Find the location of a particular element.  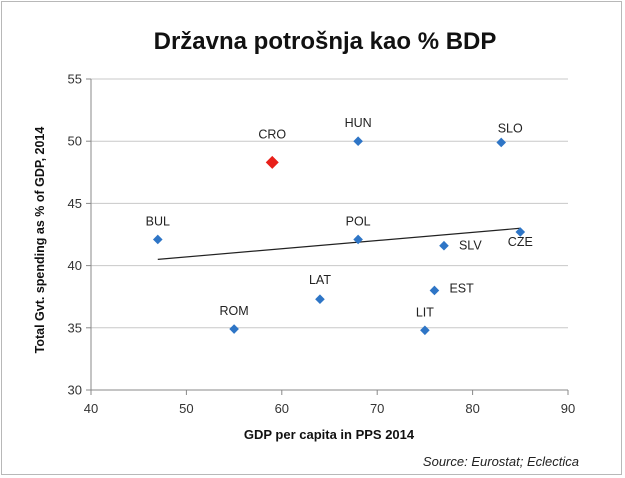

point-label-cze: CZE is located at coordinates (520, 242).